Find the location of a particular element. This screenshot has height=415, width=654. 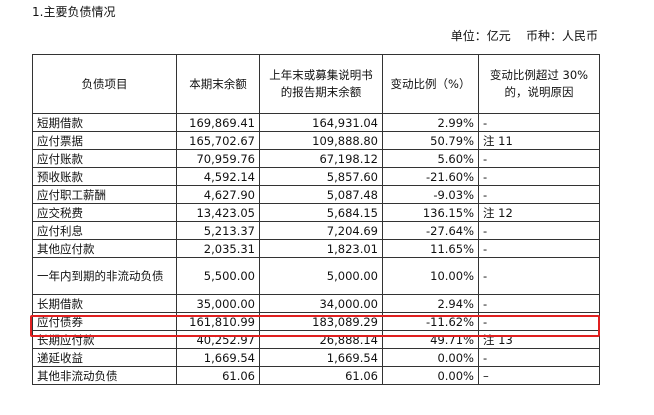

row-current: 5,213.37 is located at coordinates (218, 230).